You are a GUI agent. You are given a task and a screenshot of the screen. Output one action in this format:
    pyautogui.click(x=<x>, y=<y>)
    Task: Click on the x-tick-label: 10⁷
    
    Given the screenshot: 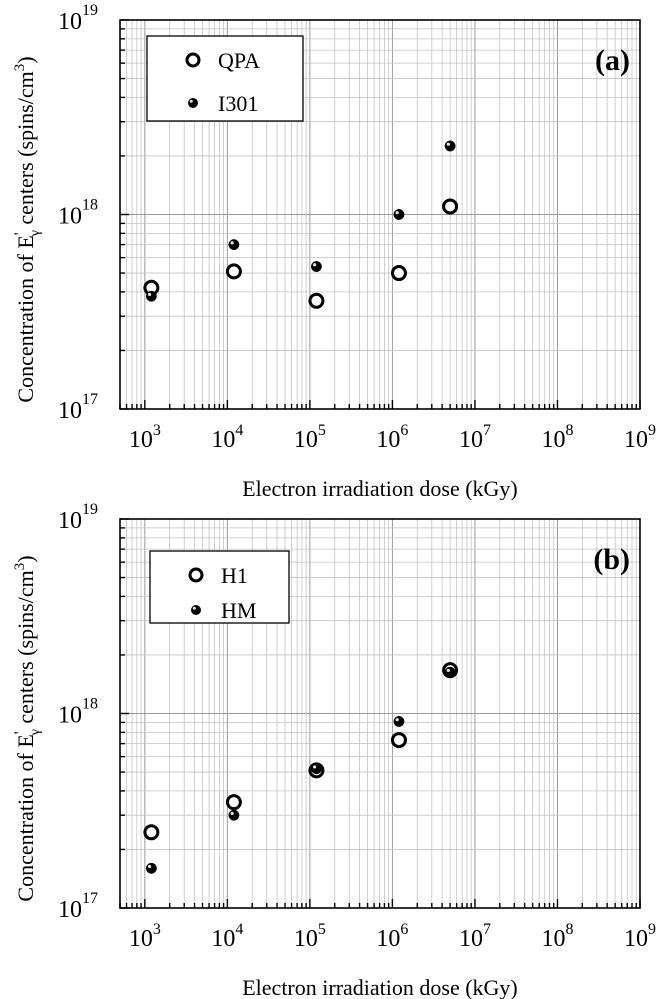 What is the action you would take?
    pyautogui.click(x=475, y=936)
    